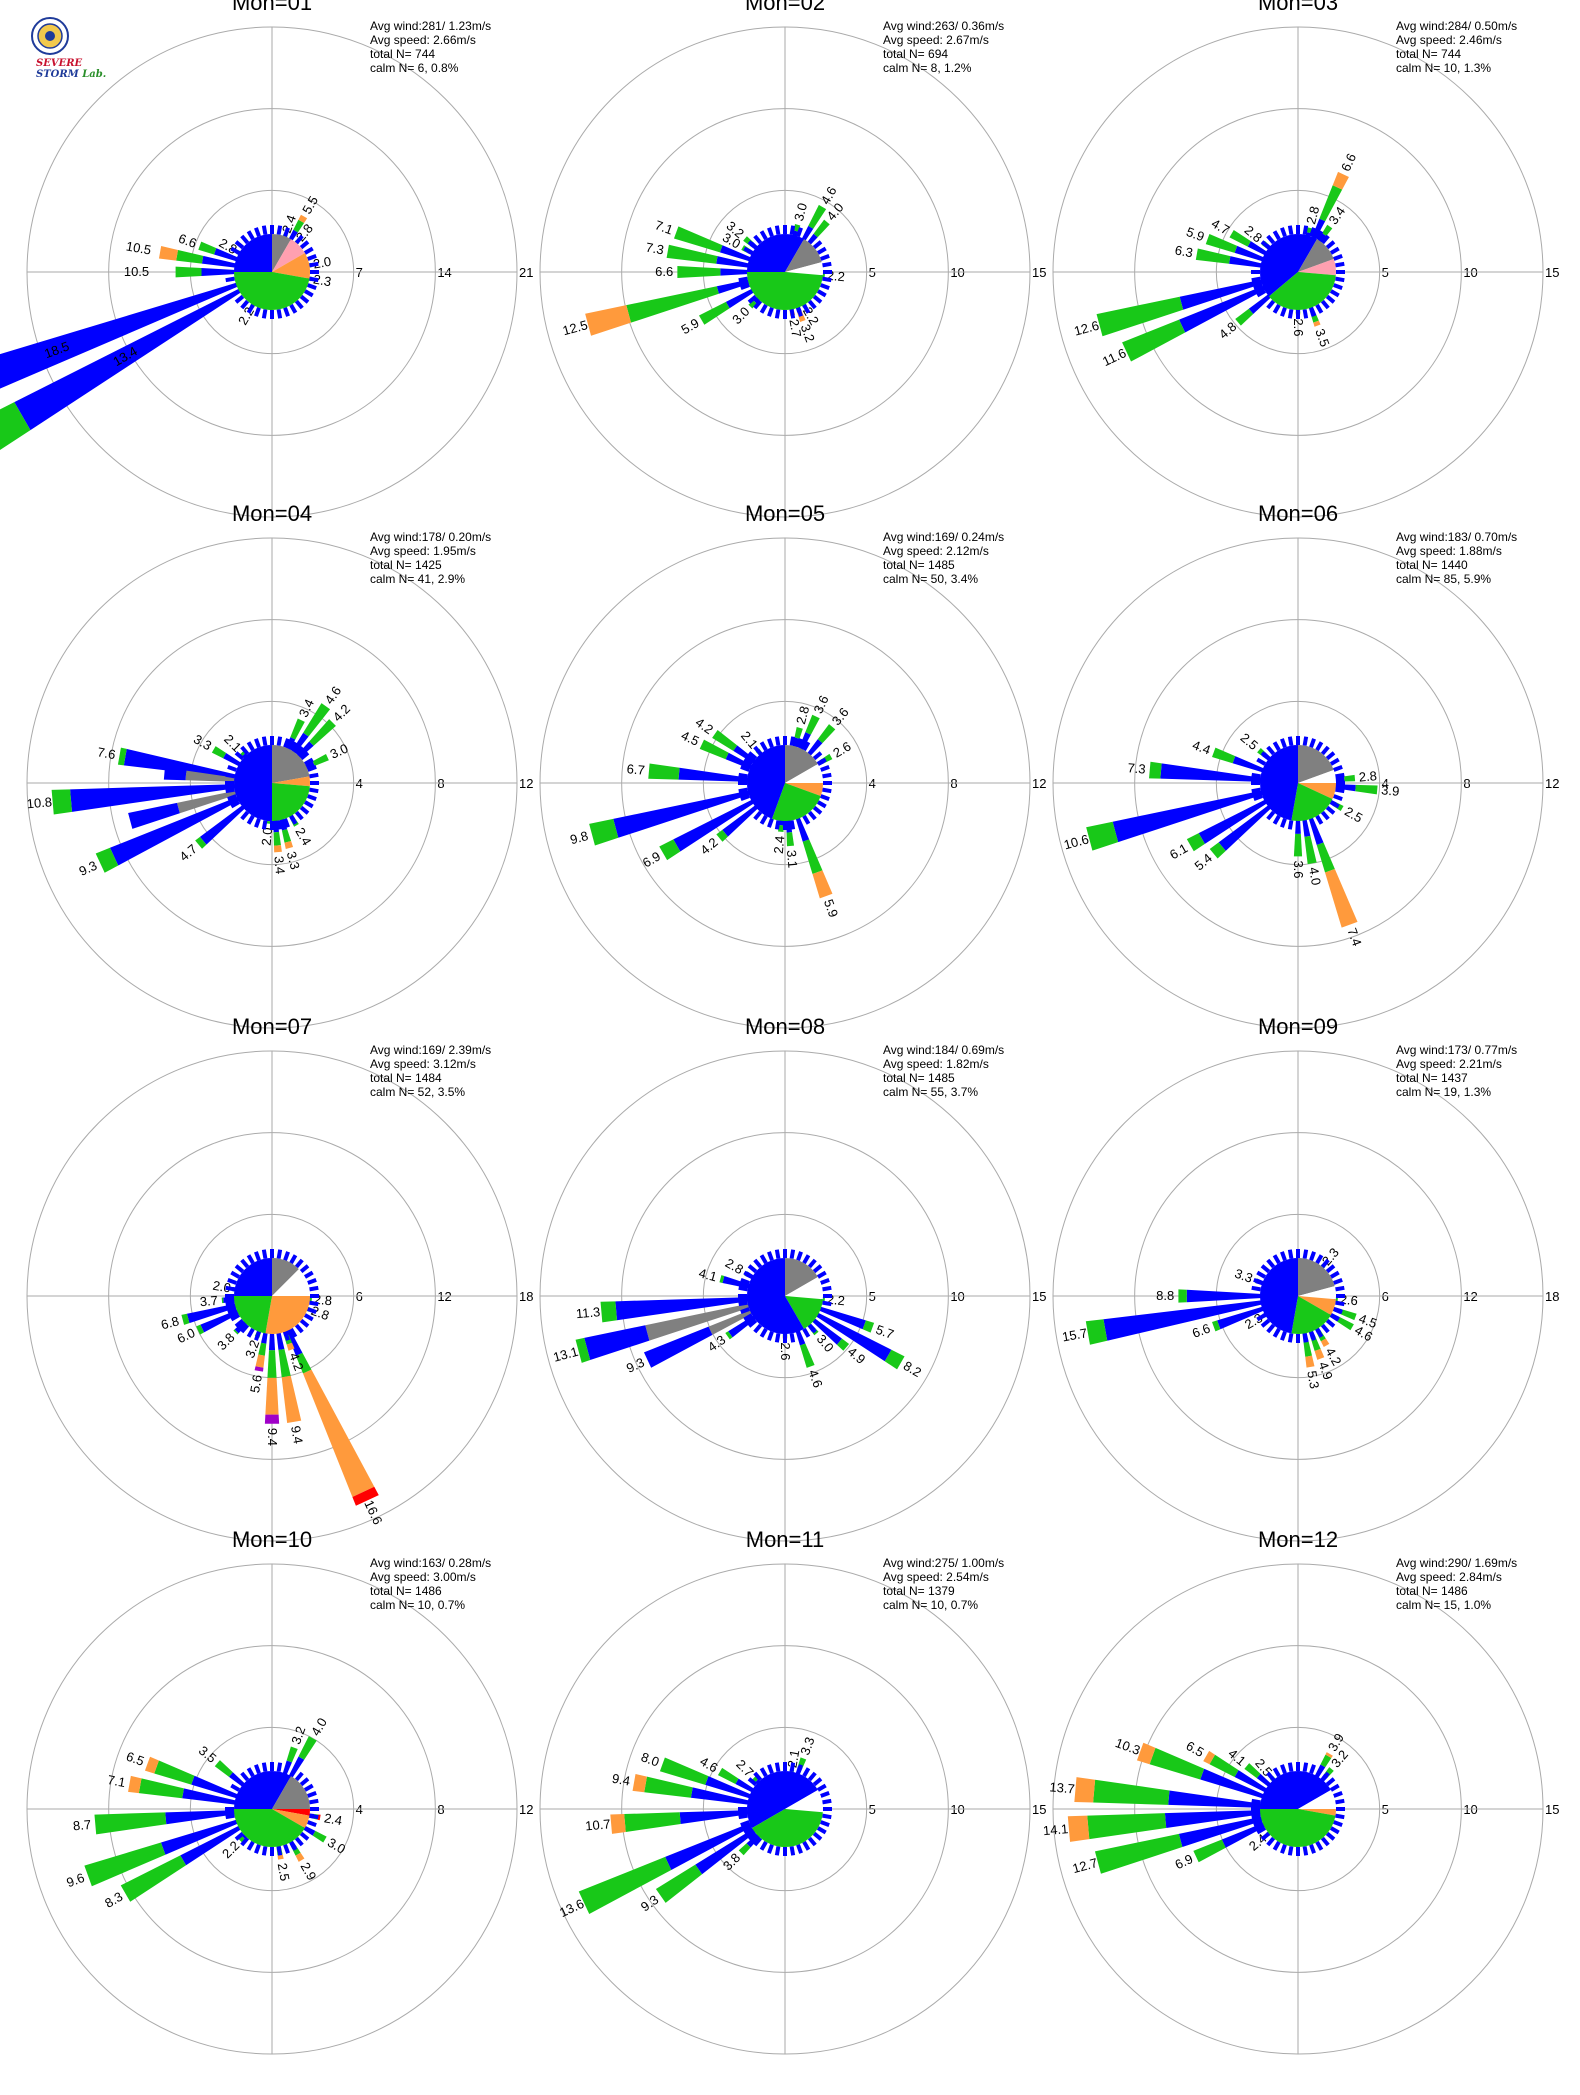  What do you see at coordinates (943, 1050) in the screenshot?
I see `stats-line: Avg wind:184/ 0.69m/s` at bounding box center [943, 1050].